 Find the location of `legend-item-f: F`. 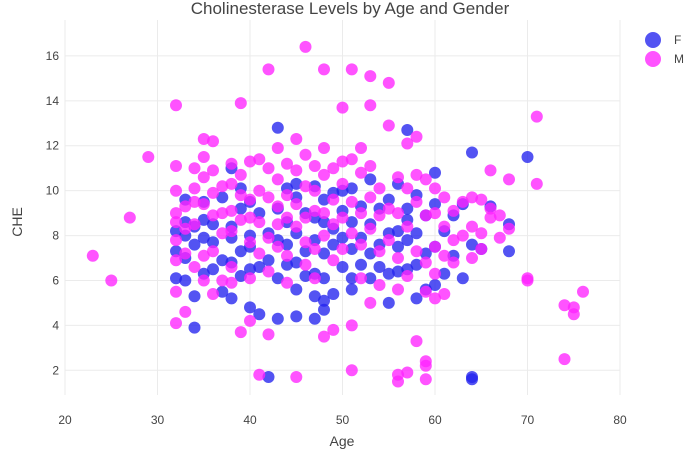

legend-item-f: F is located at coordinates (663, 40).